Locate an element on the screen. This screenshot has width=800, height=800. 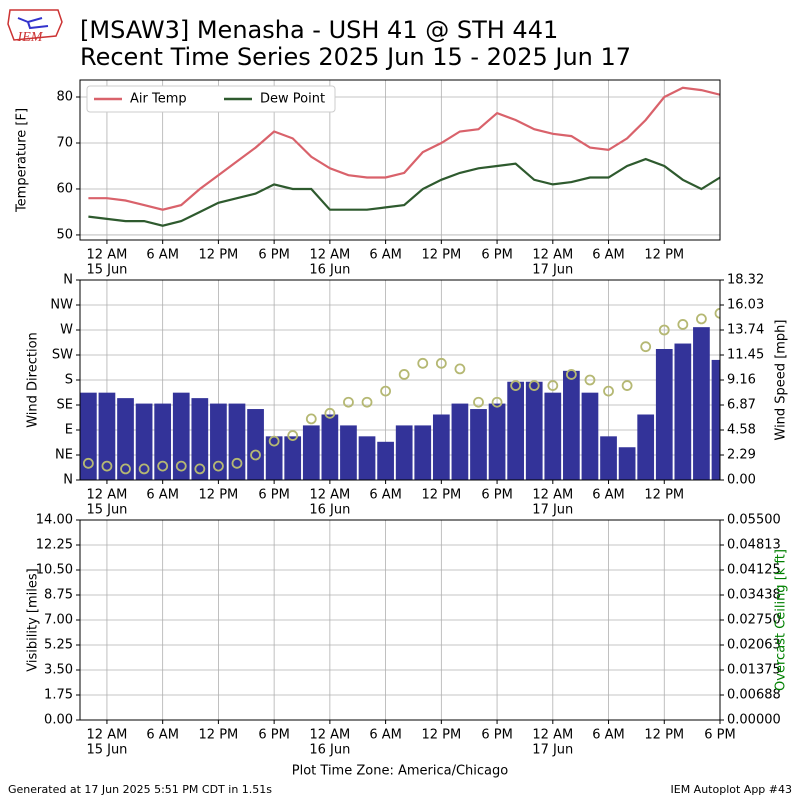
x-date-label: 15 Jun is located at coordinates (106, 270).